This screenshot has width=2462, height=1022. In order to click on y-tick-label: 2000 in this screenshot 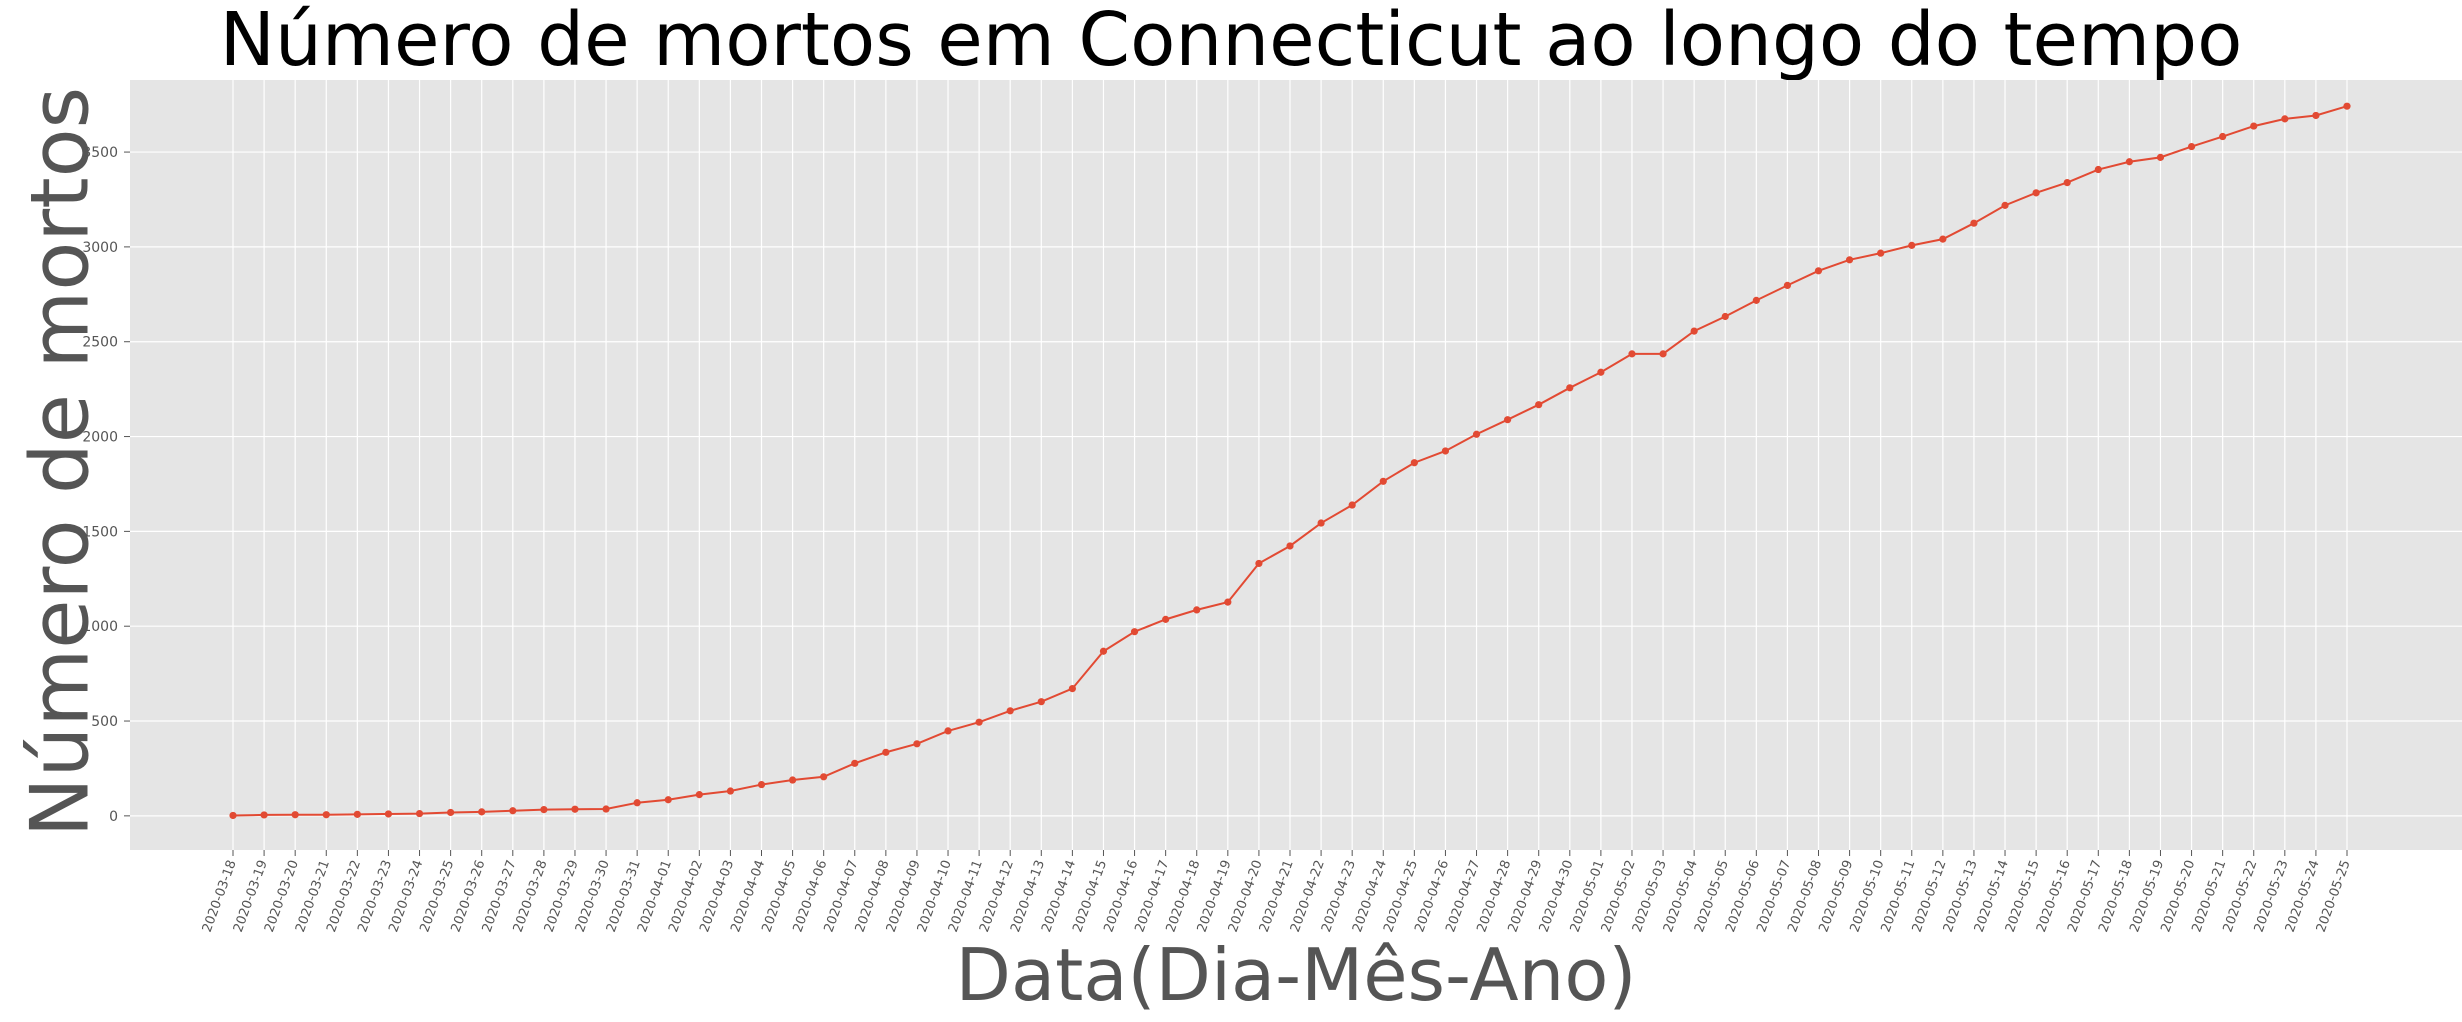, I will do `click(100, 438)`.